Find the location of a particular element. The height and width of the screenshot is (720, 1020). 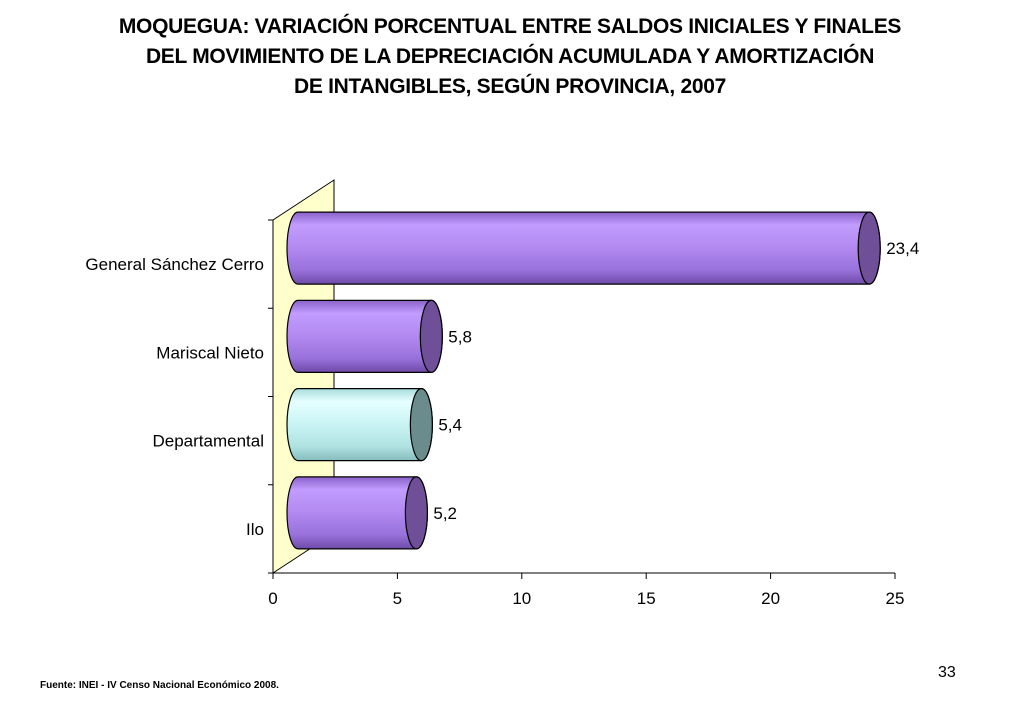

category-label: Departamental is located at coordinates (208, 441).